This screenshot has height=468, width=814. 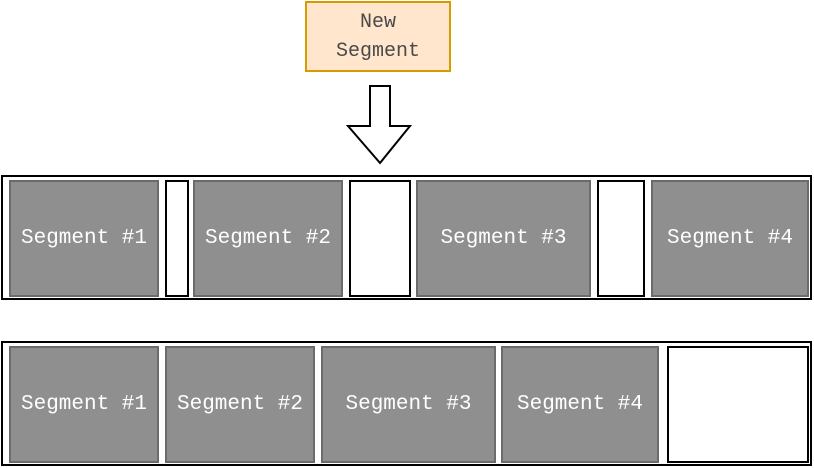 I want to click on top-segment-1-label: Segment #1, so click(x=84, y=238).